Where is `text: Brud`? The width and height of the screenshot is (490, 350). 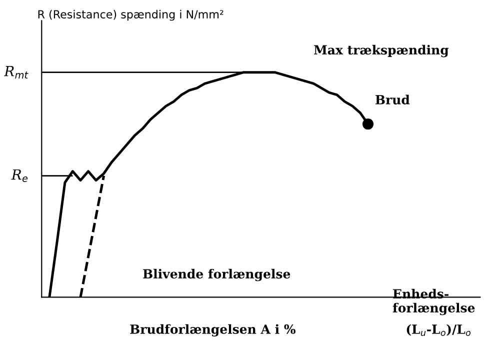 text: Brud is located at coordinates (393, 99).